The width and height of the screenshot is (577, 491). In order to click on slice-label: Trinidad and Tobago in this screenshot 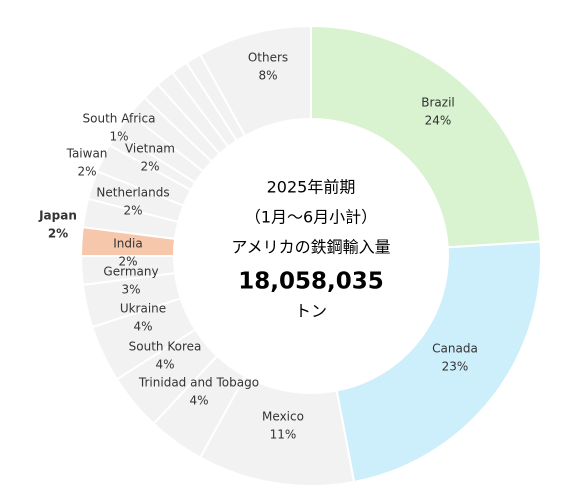, I will do `click(198, 383)`.